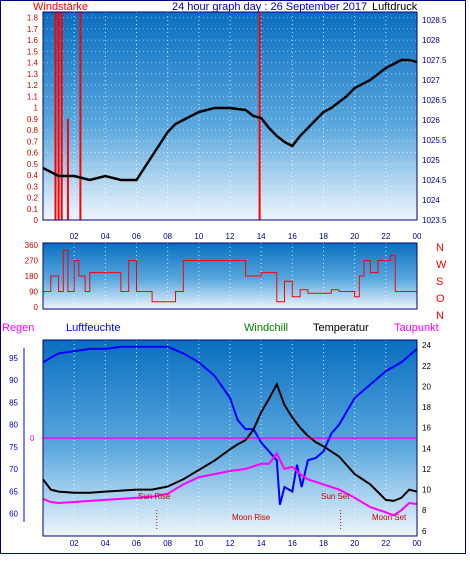 Image resolution: width=470 pixels, height=562 pixels. Describe the element at coordinates (230, 276) in the screenshot. I see `wind-direction-line` at that location.